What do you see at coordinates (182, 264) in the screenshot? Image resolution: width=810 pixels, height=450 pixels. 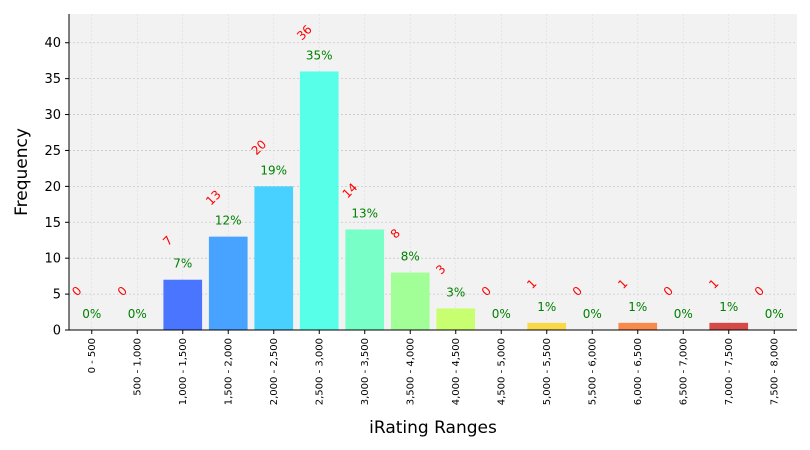 I see `percent-label: 7%` at bounding box center [182, 264].